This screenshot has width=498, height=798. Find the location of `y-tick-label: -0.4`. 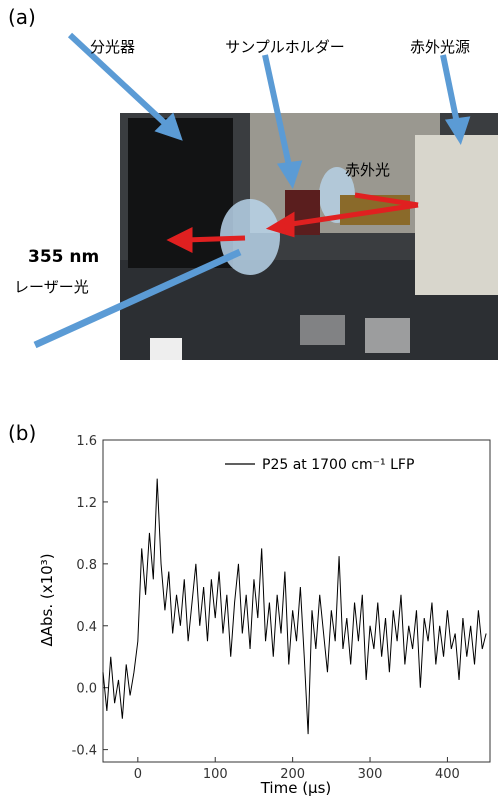

y-tick-label: -0.4 is located at coordinates (84, 751).